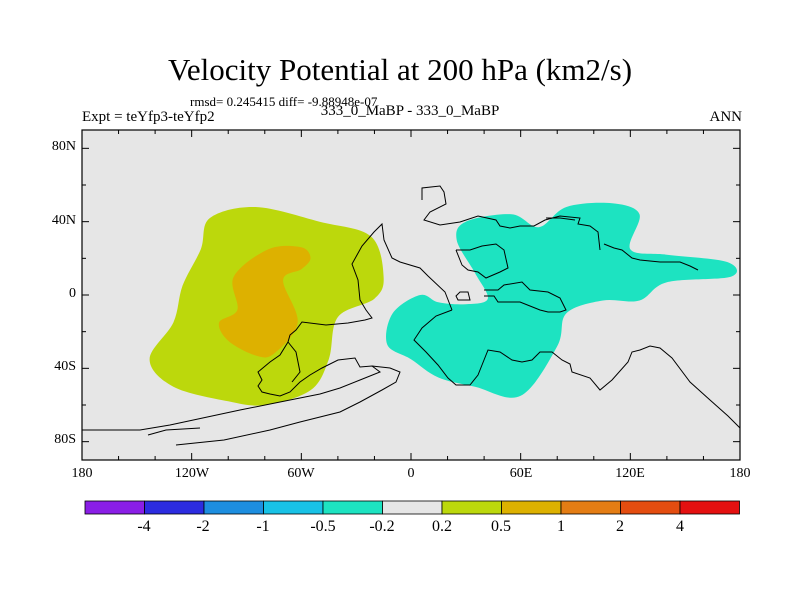 Image resolution: width=800 pixels, height=600 pixels. Describe the element at coordinates (65, 439) in the screenshot. I see `lat-label: 80S` at that location.